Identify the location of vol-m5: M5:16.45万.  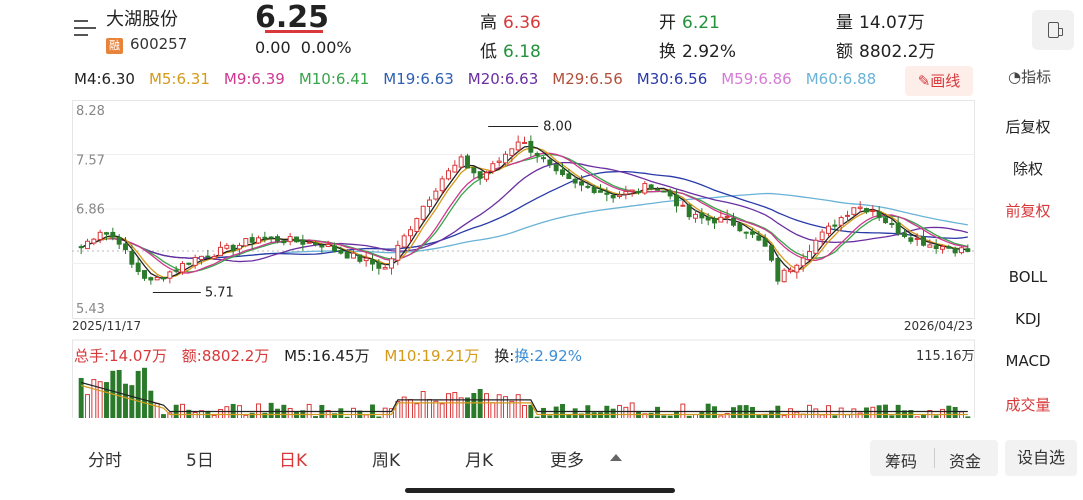
(327, 356).